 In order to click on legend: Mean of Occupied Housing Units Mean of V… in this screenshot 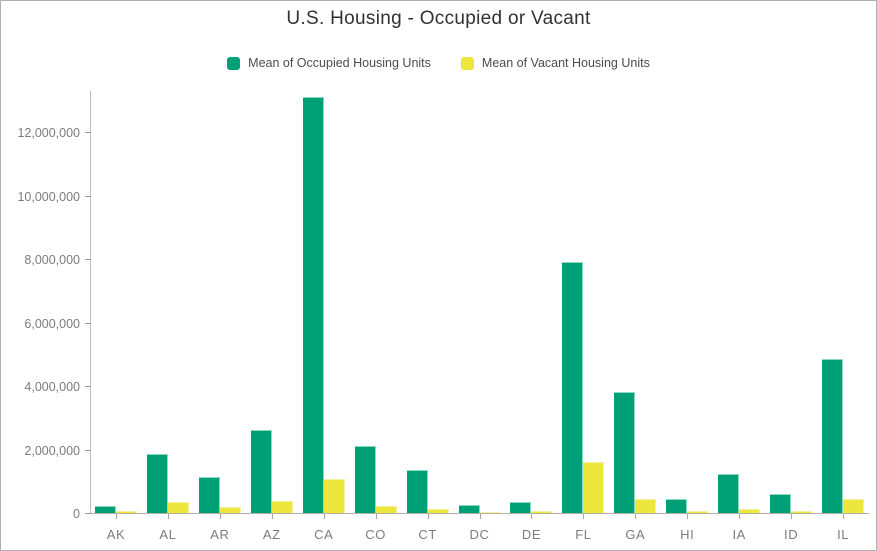, I will do `click(438, 63)`.